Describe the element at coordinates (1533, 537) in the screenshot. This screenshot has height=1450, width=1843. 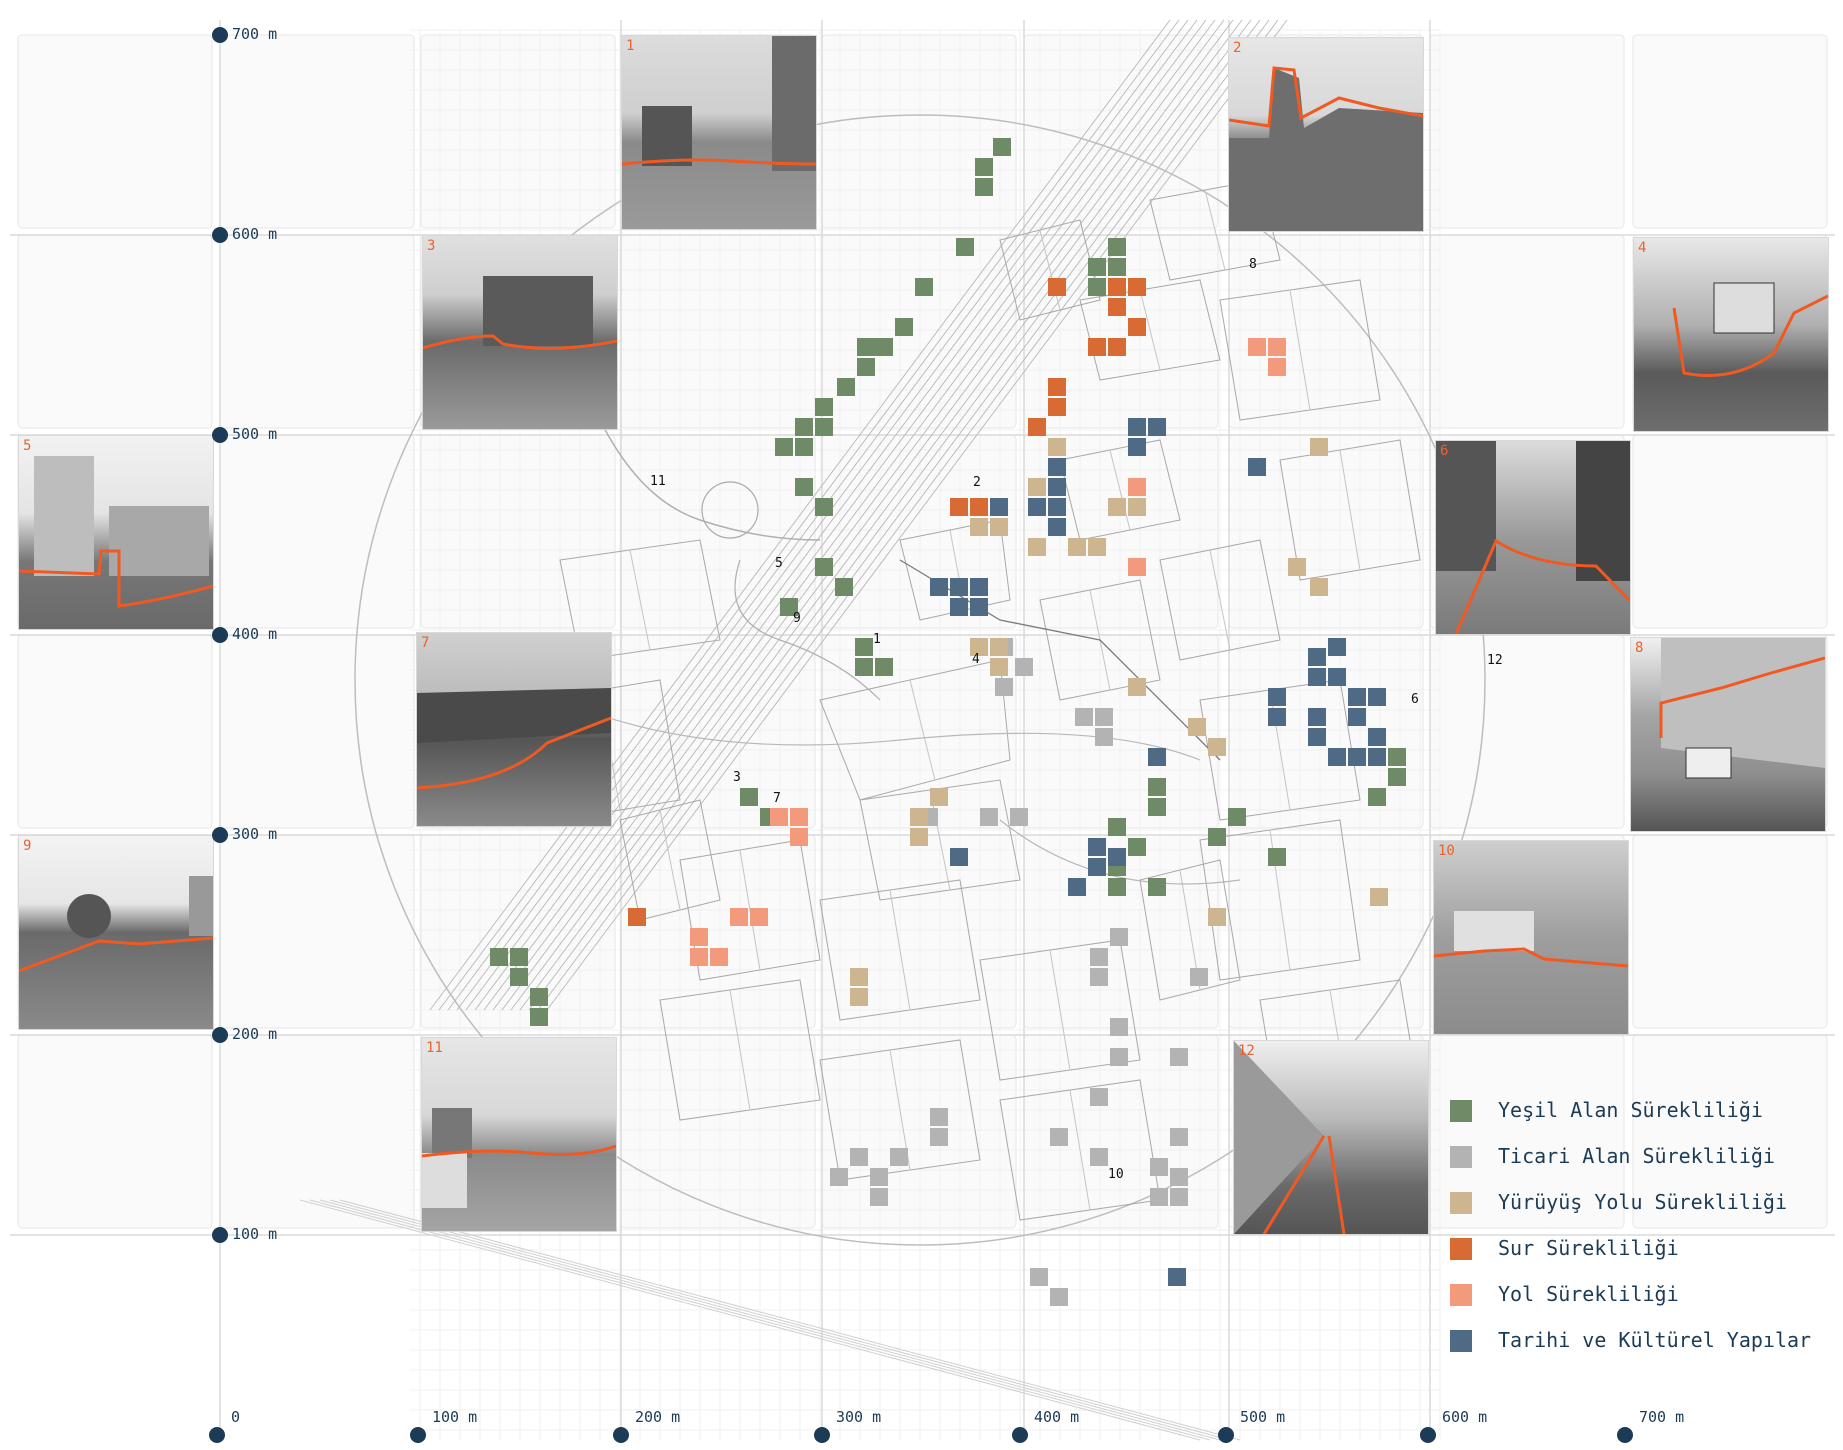
I see `photo-6: 6` at that location.